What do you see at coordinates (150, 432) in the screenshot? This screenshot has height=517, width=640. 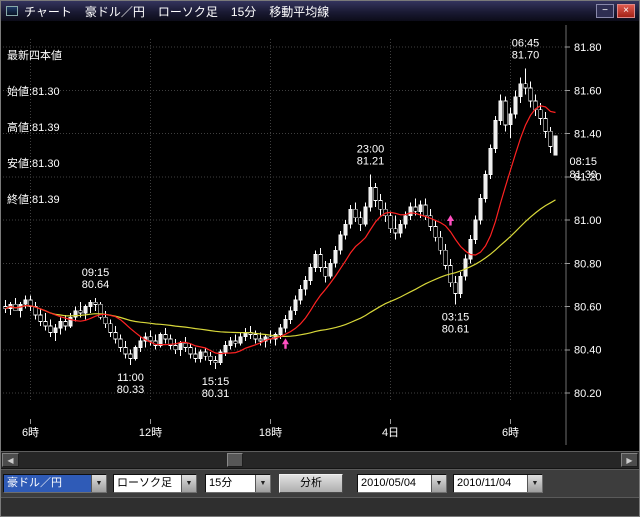 I see `x-tick-label: 12時` at bounding box center [150, 432].